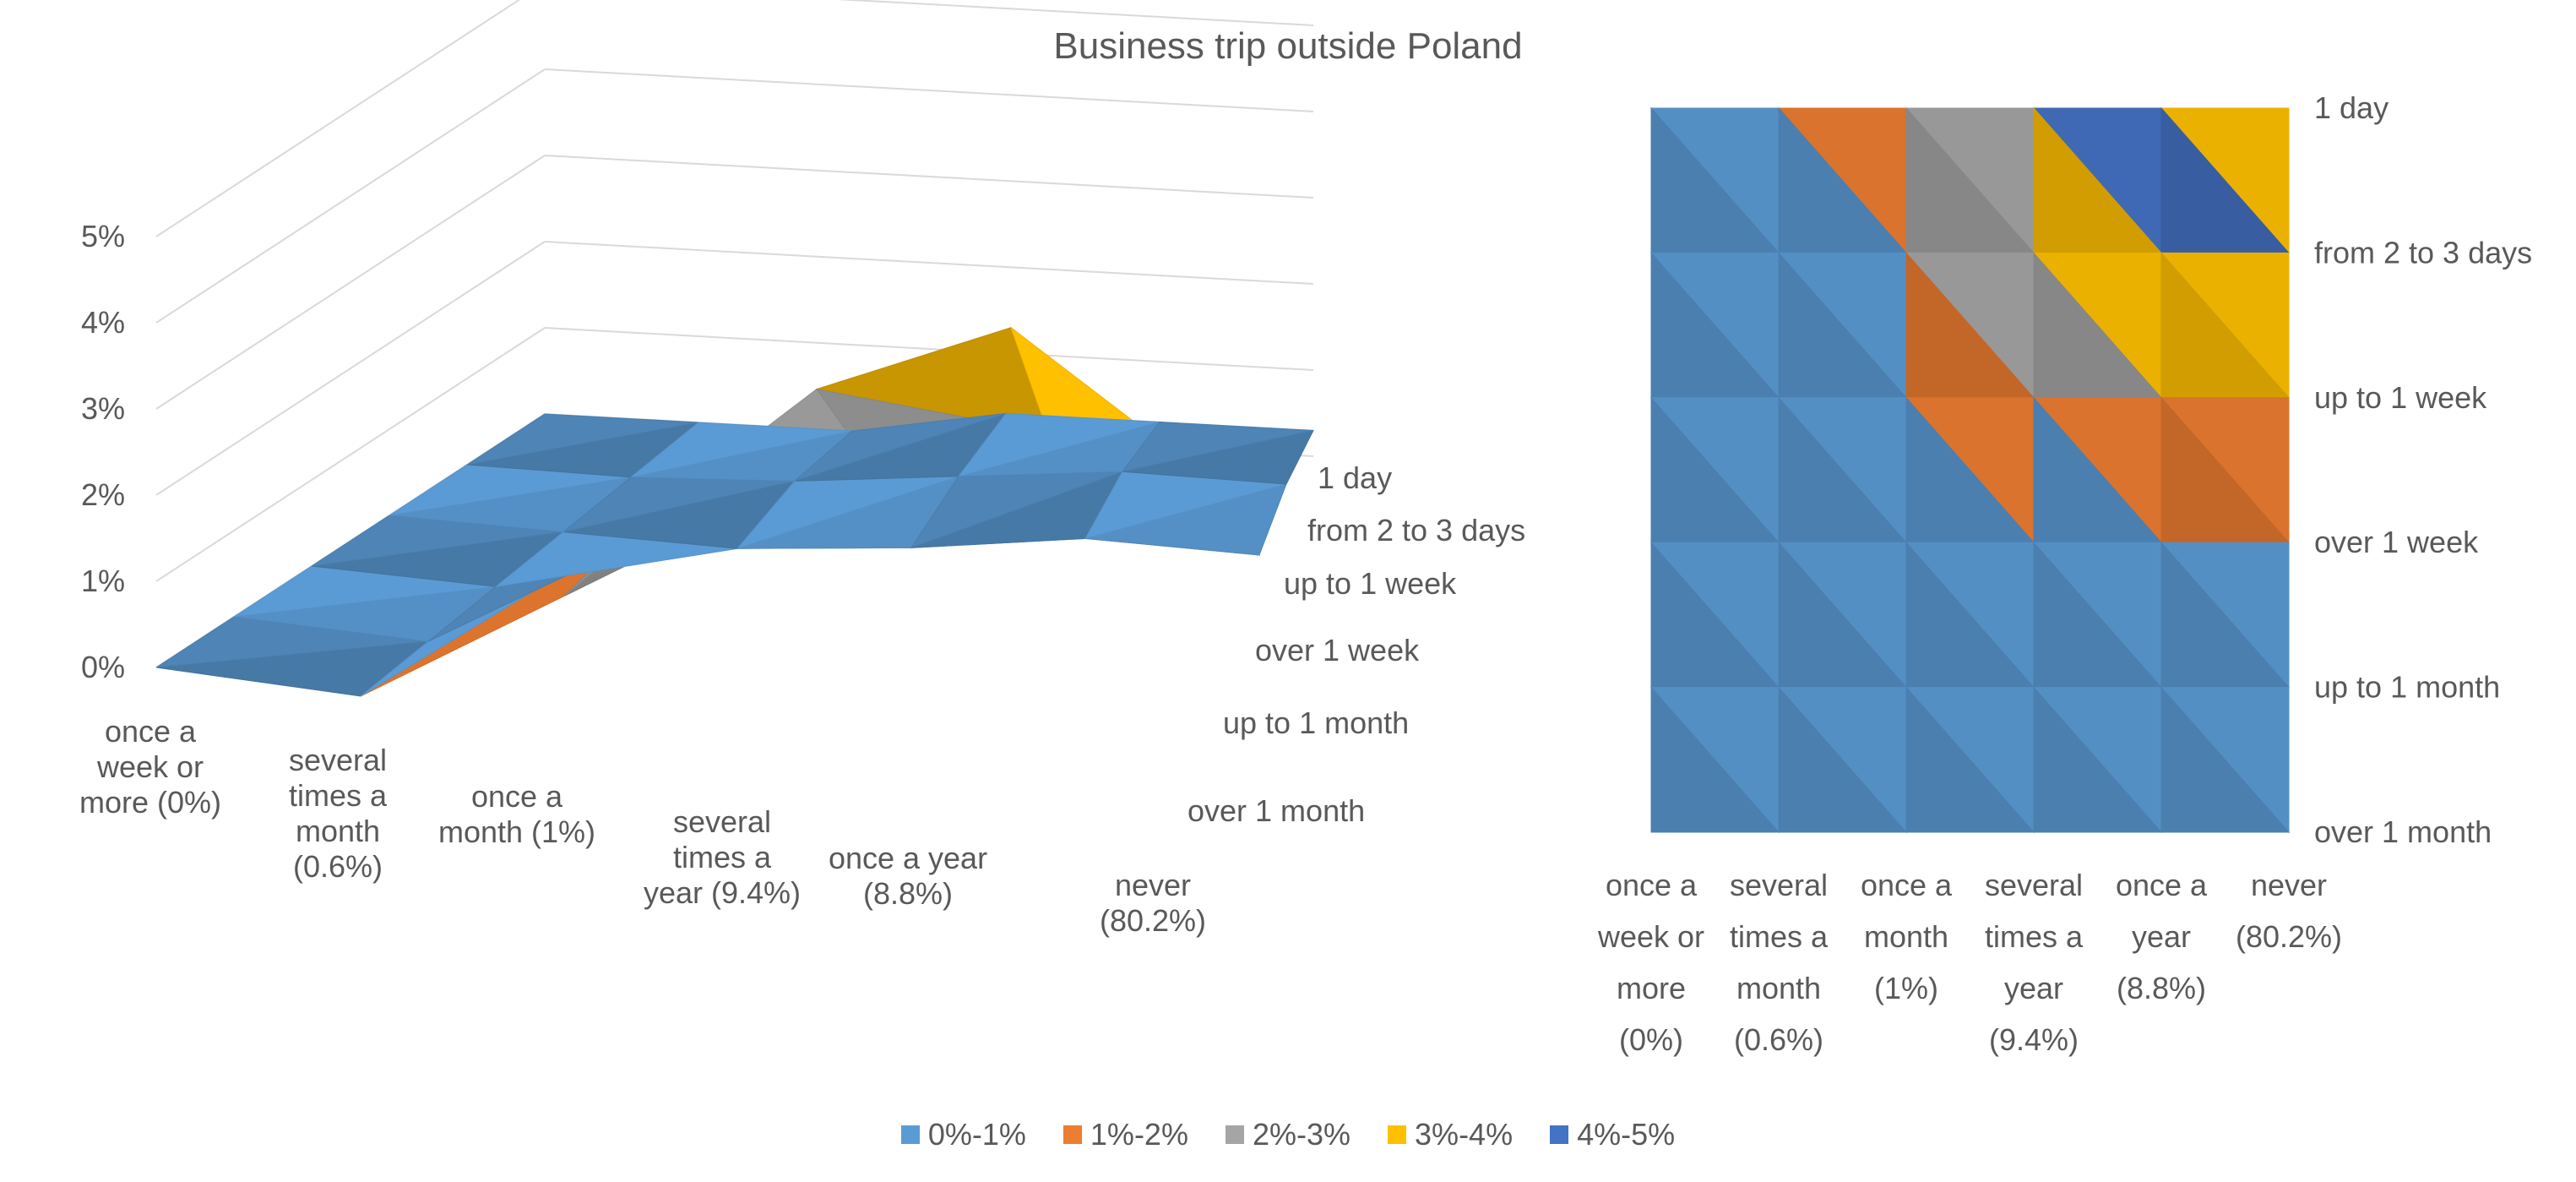 This screenshot has width=2576, height=1182. Describe the element at coordinates (1626, 1134) in the screenshot. I see `legend-label: 4%-5%` at that location.